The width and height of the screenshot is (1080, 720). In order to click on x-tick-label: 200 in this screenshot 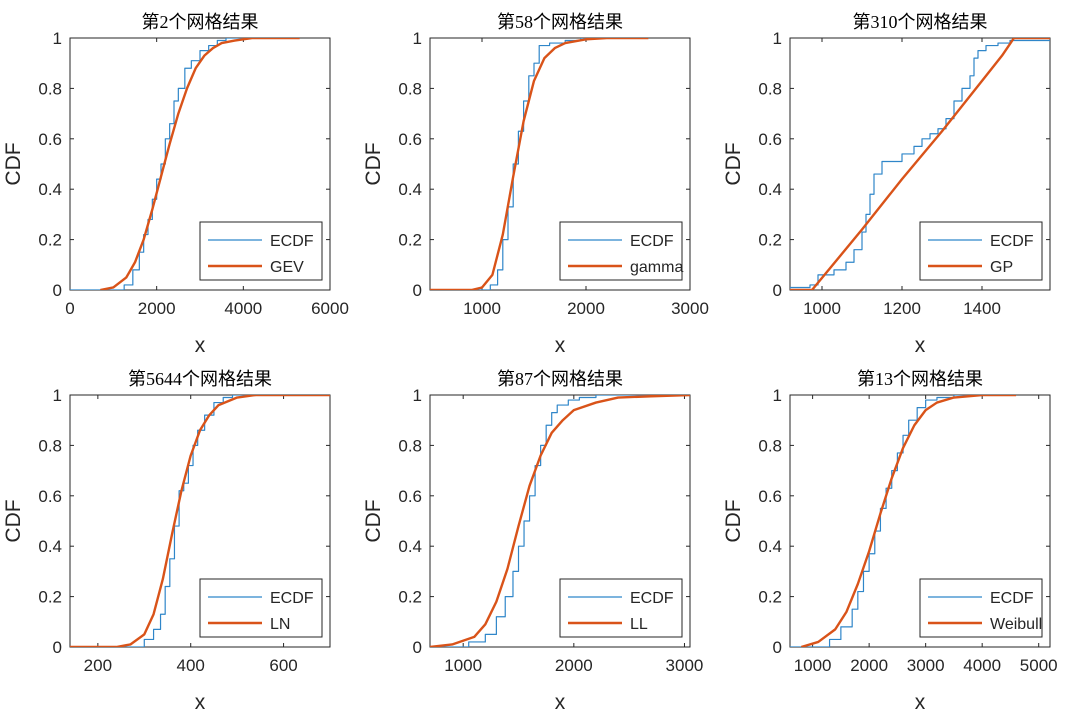, I will do `click(98, 665)`.